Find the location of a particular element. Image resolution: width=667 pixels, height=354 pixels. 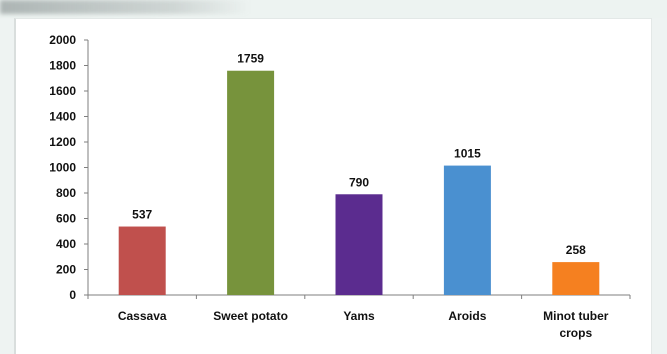

category-label: crops is located at coordinates (575, 333).